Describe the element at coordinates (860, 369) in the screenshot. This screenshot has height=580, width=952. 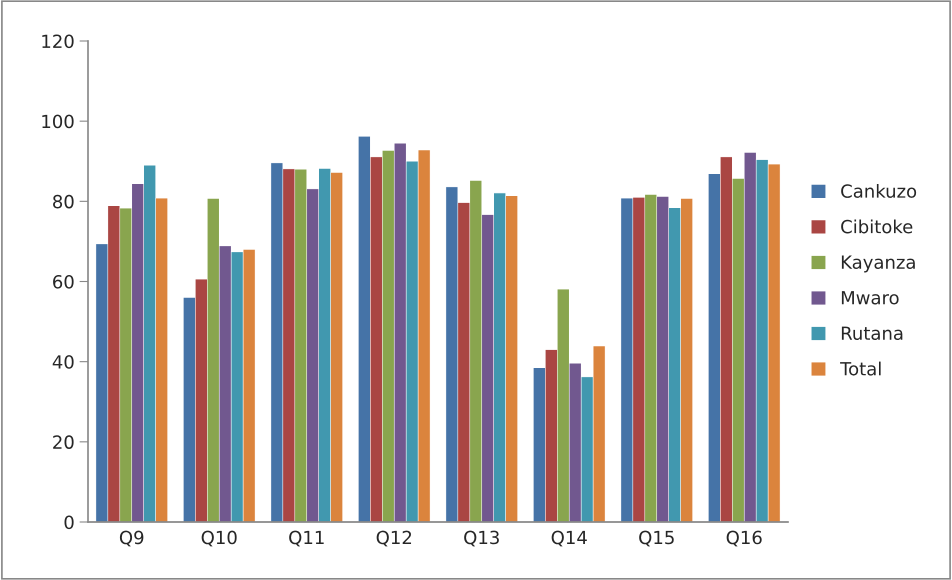
I see `legend-label: Total` at that location.